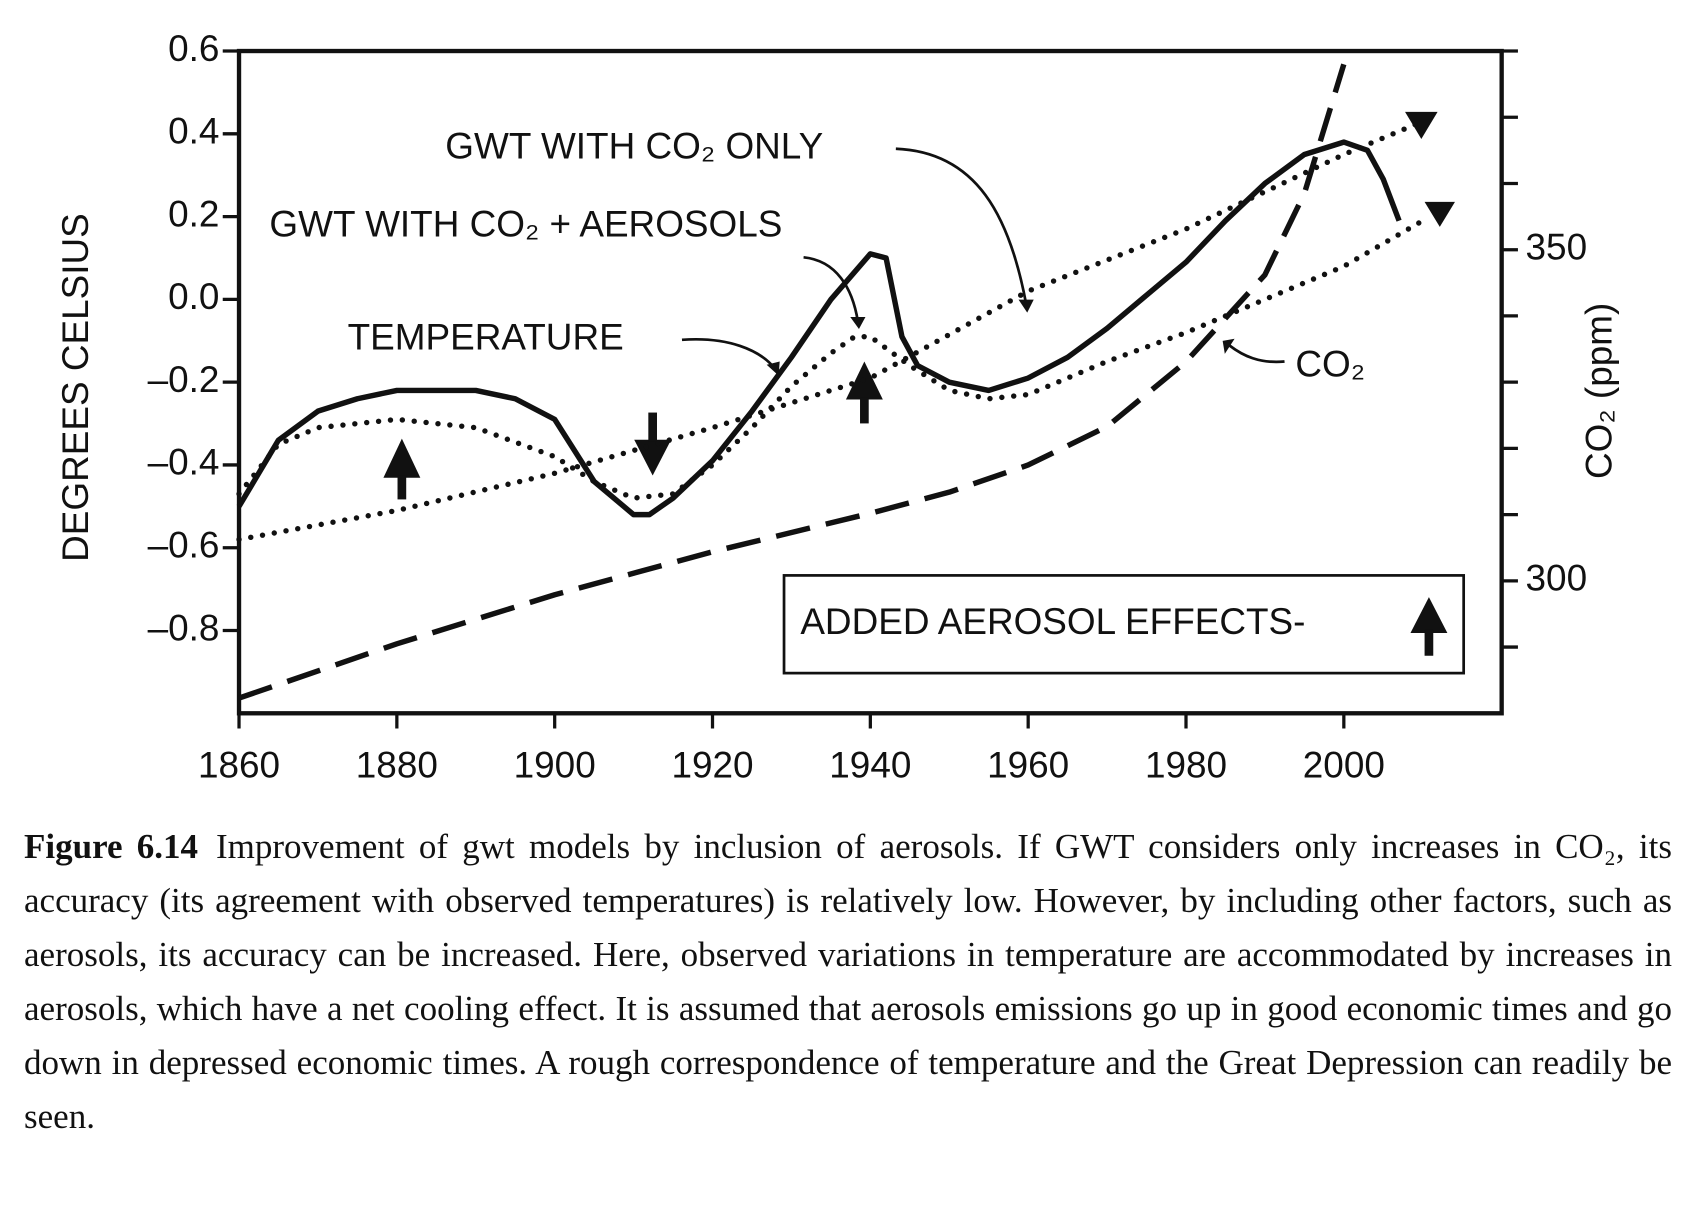 The width and height of the screenshot is (1694, 1218). Describe the element at coordinates (1052, 621) in the screenshot. I see `annotation: ADDED AEROSOL EFFECTS-` at that location.